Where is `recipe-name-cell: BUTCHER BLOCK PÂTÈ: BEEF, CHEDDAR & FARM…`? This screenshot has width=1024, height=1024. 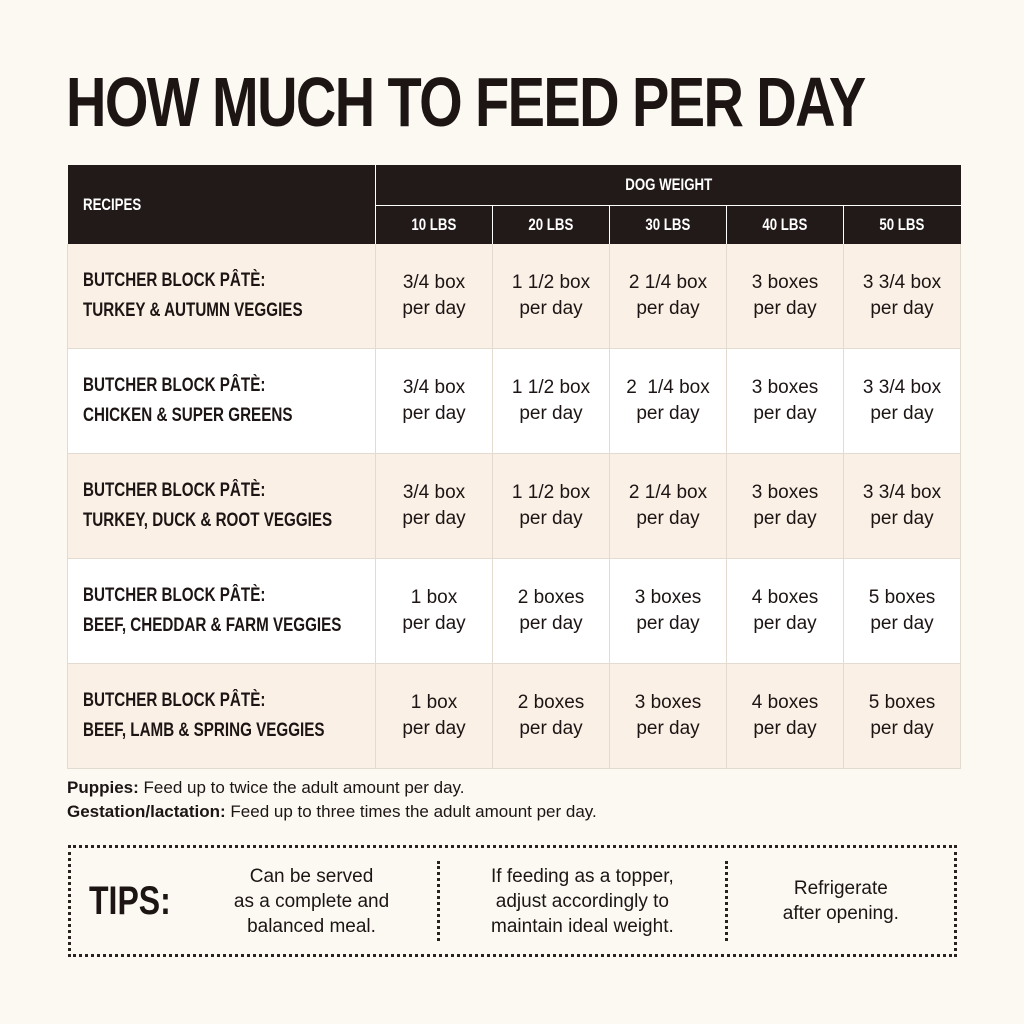 recipe-name-cell: BUTCHER BLOCK PÂTÈ: BEEF, CHEDDAR & FARM… is located at coordinates (221, 611).